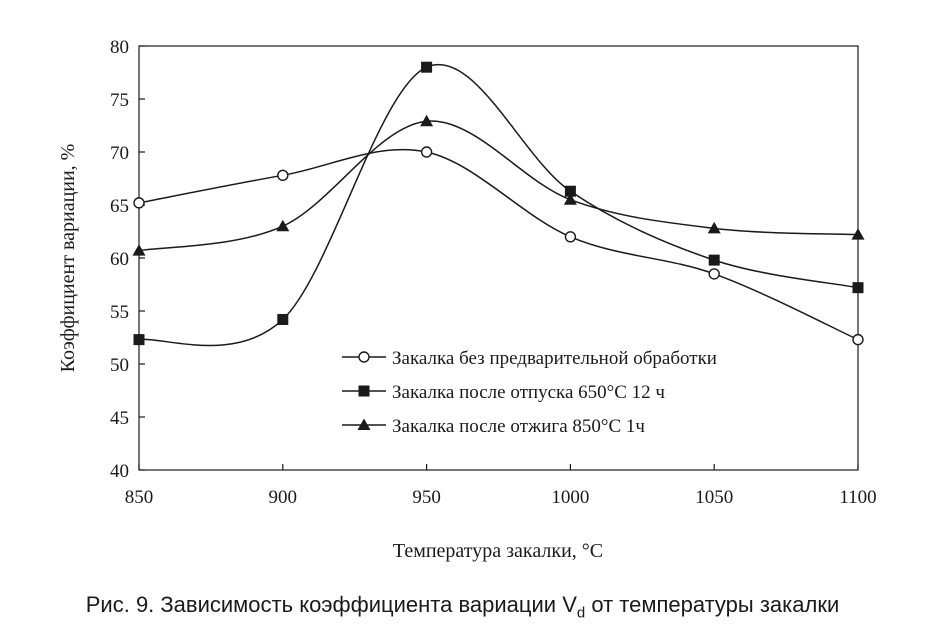 This screenshot has width=925, height=638. I want to click on y-tick-label: 65, so click(119, 206).